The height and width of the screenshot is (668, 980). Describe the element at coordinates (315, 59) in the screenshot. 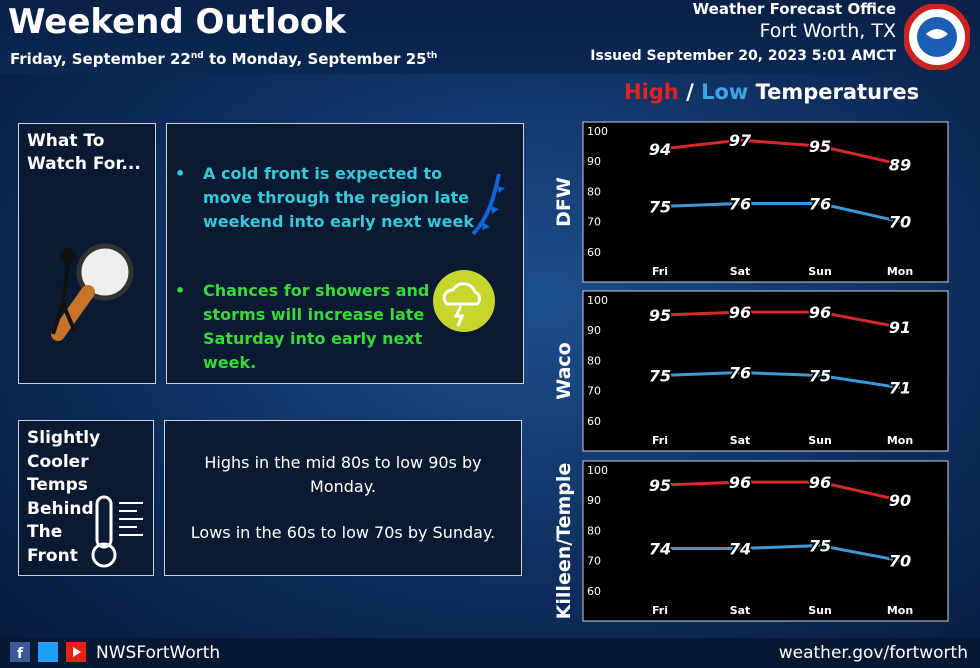

I see `subtitle-part: to Monday, September 25` at that location.